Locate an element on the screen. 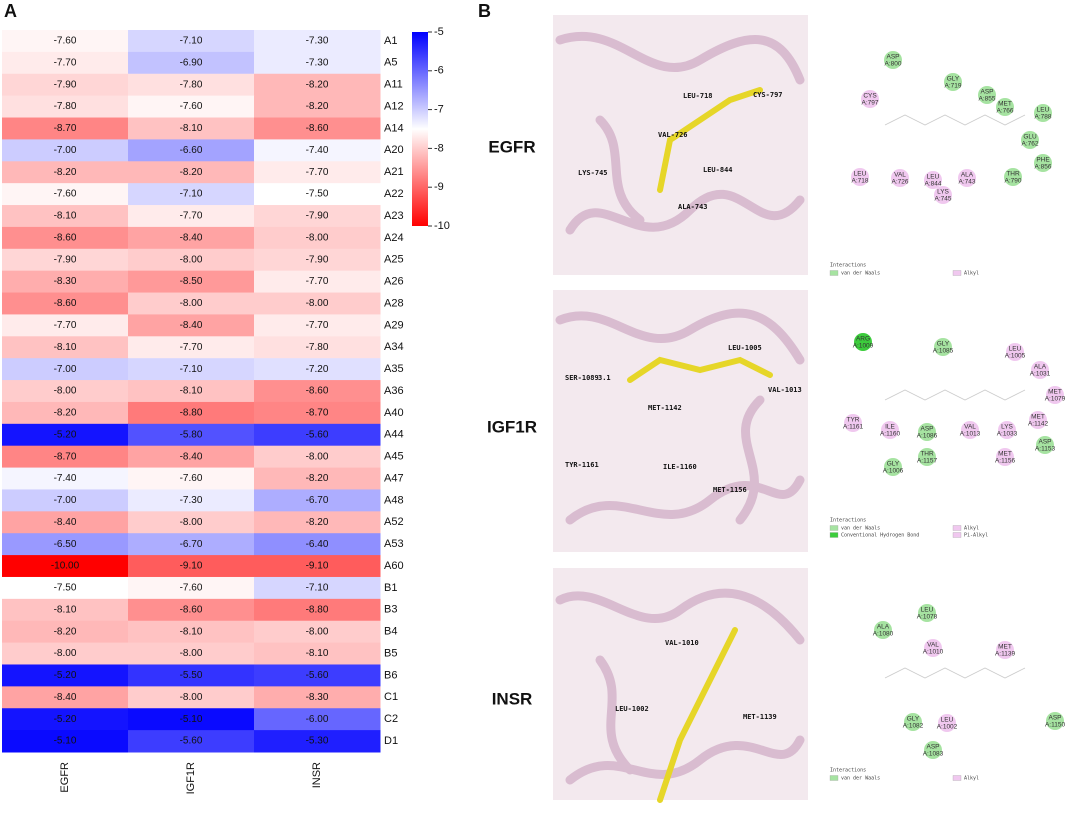  residue-id: A:844 is located at coordinates (933, 184).